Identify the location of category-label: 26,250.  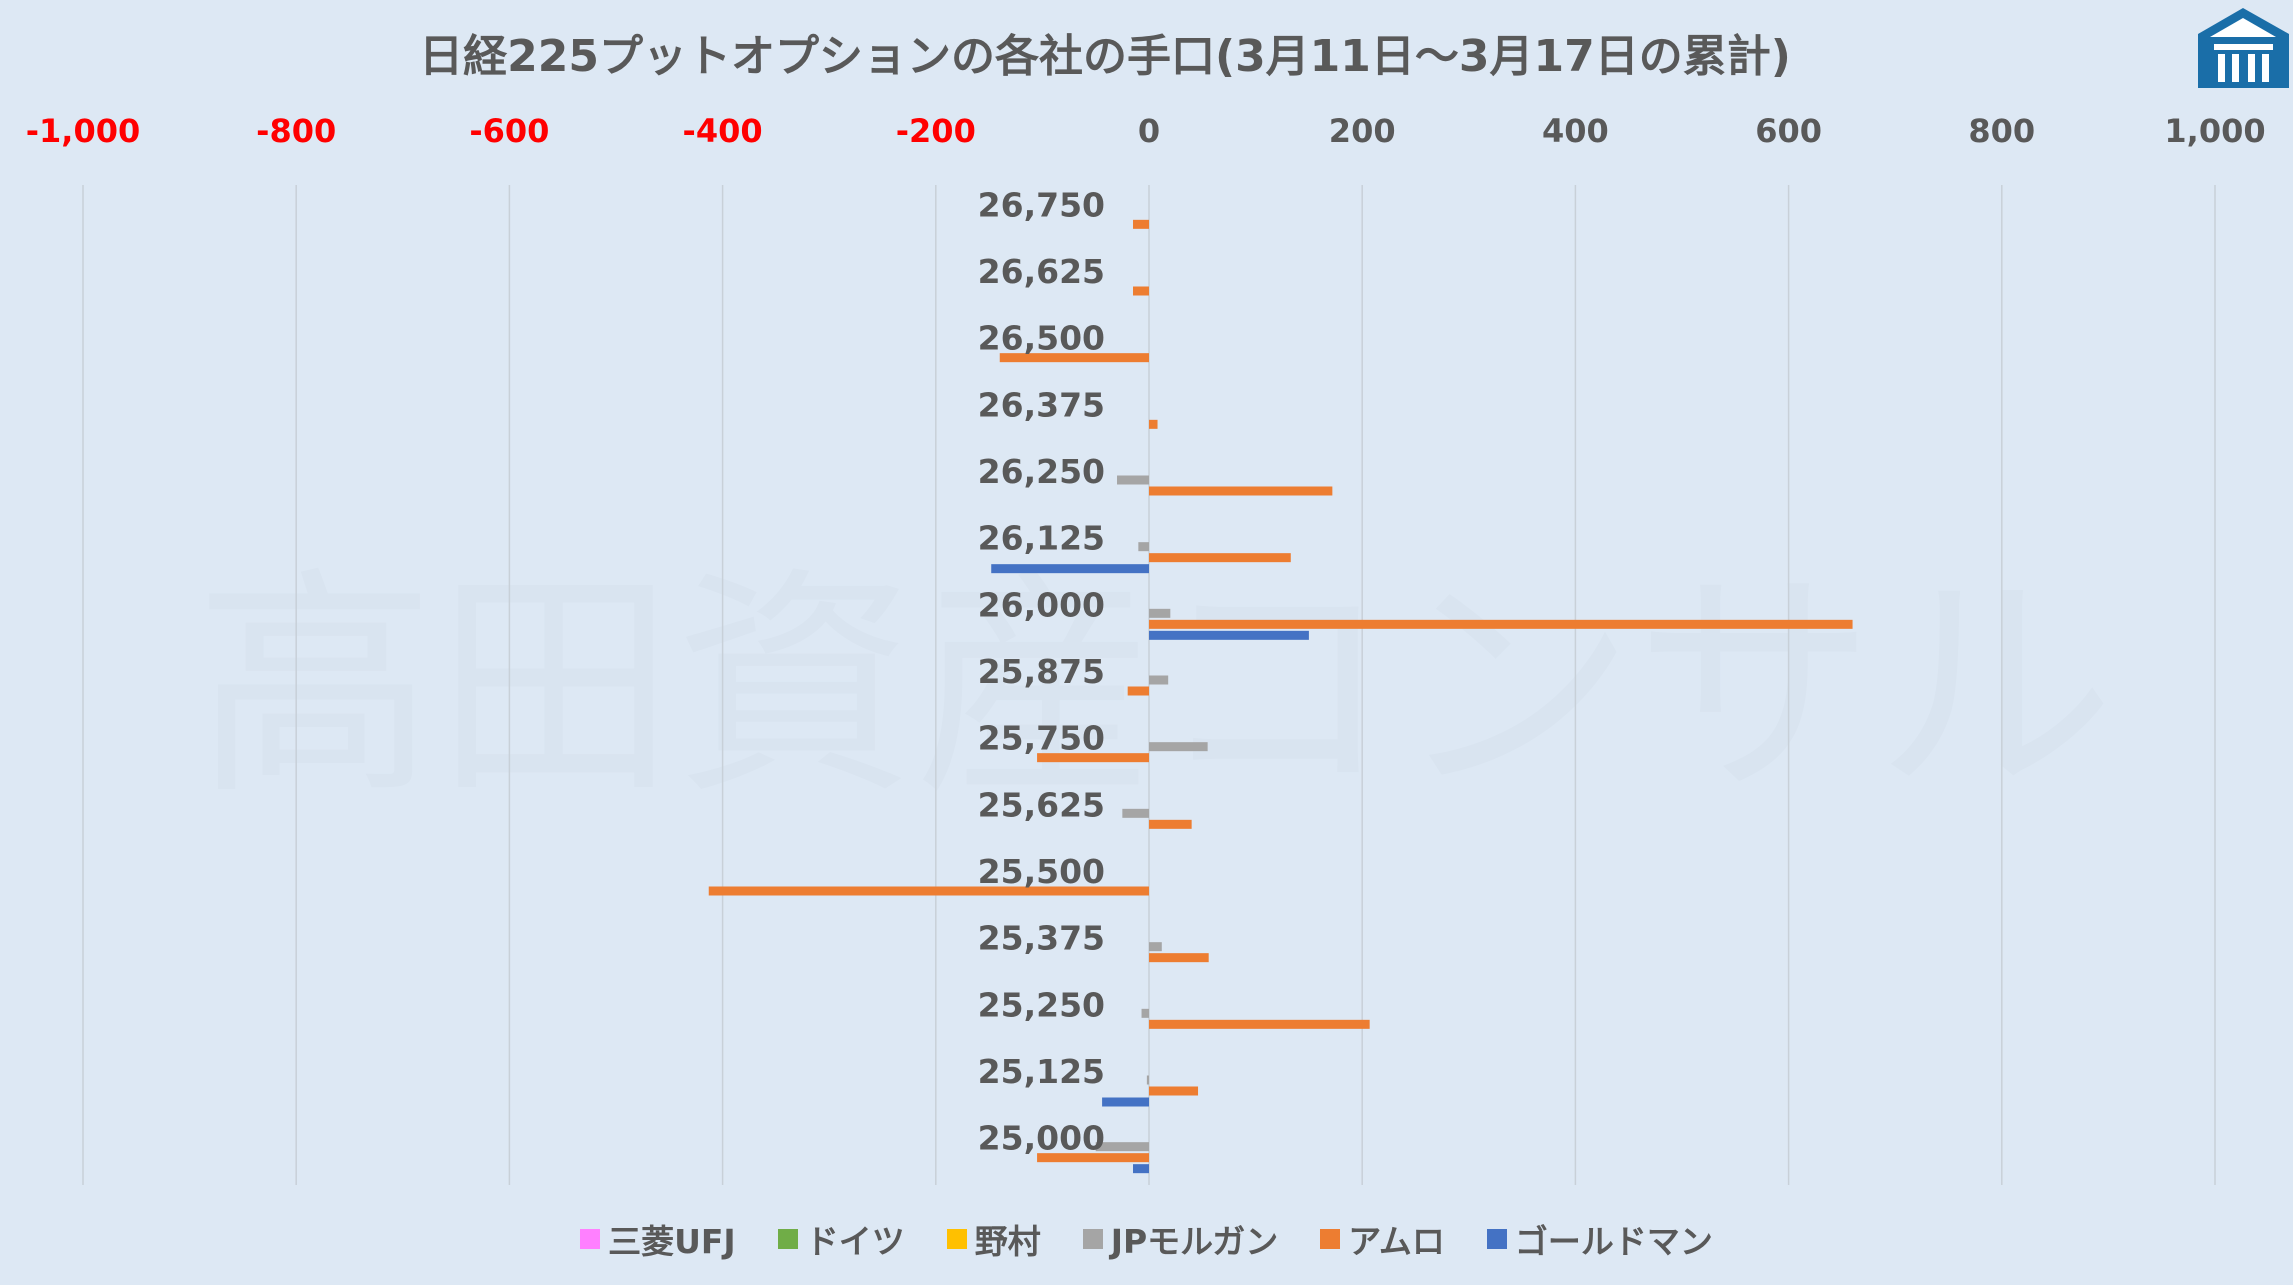
(1041, 471).